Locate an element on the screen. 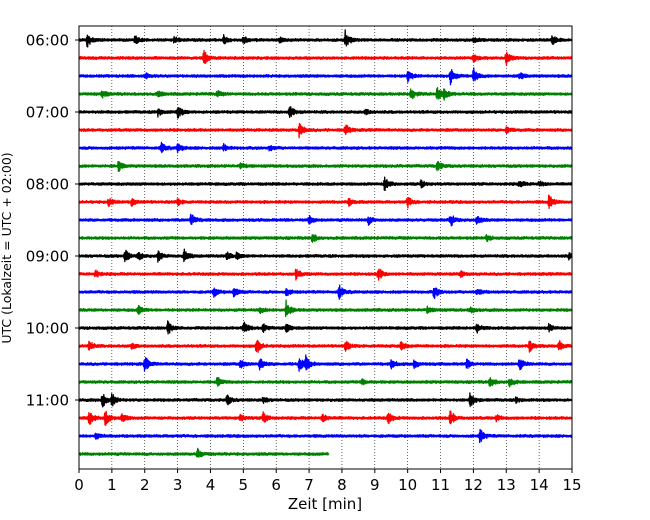  x-tick-label-14: 14 is located at coordinates (539, 485).